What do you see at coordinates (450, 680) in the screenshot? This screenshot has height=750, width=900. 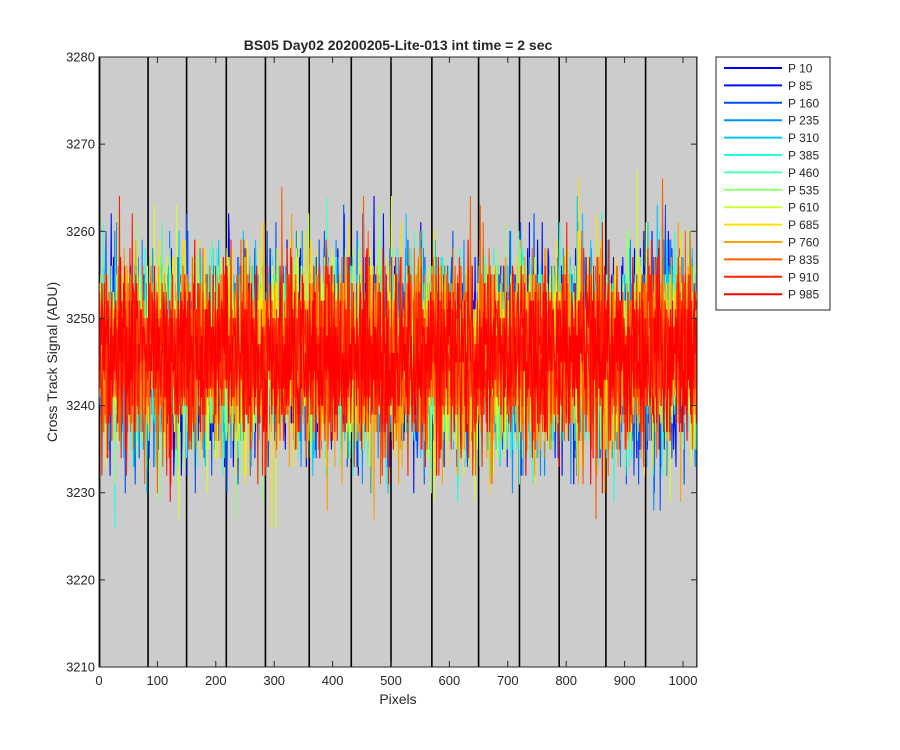 I see `x-tick-label-6: 600` at bounding box center [450, 680].